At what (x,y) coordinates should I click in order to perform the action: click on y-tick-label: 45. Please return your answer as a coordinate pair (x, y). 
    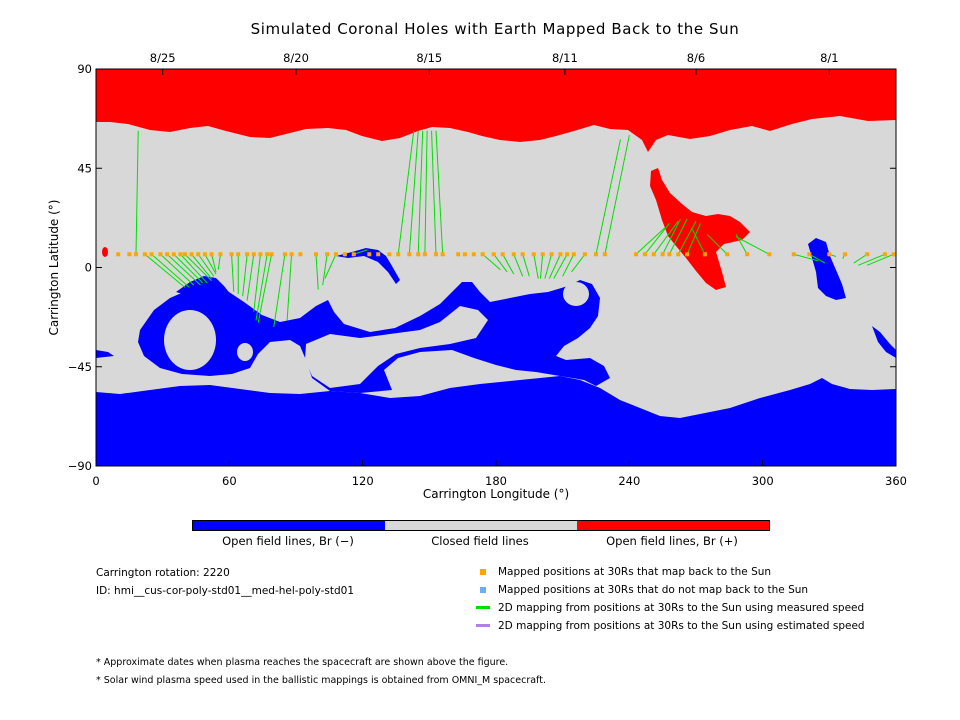
    Looking at the image, I should click on (84, 168).